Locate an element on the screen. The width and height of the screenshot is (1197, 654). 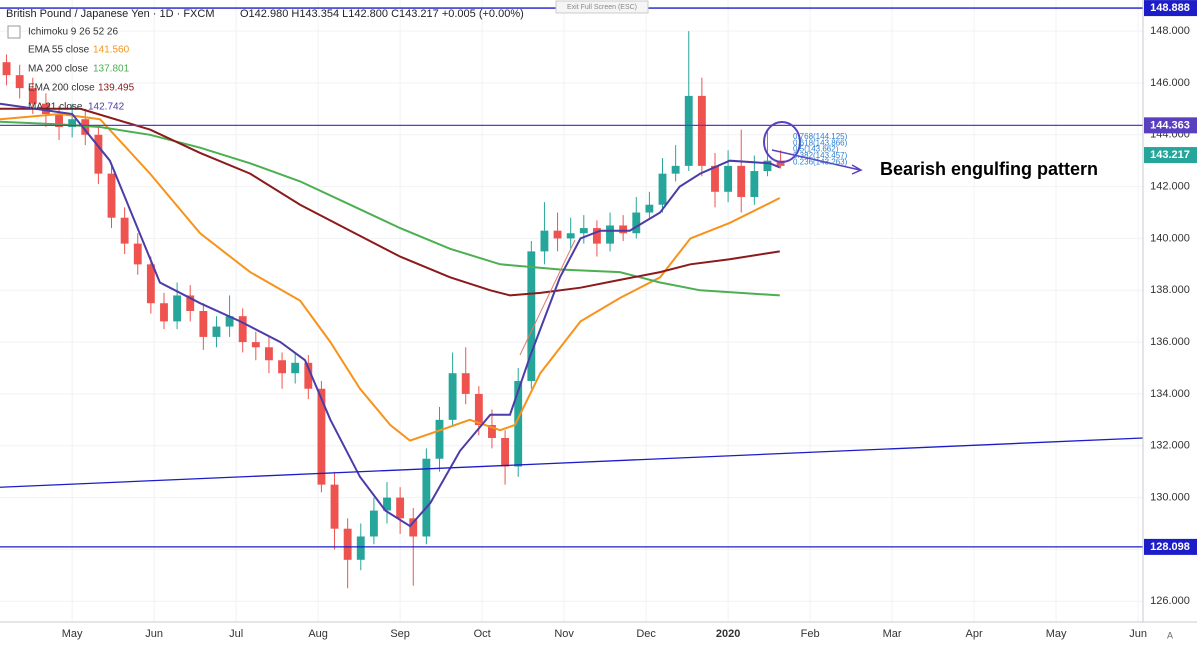
exit-button is located at coordinates (602, 7).